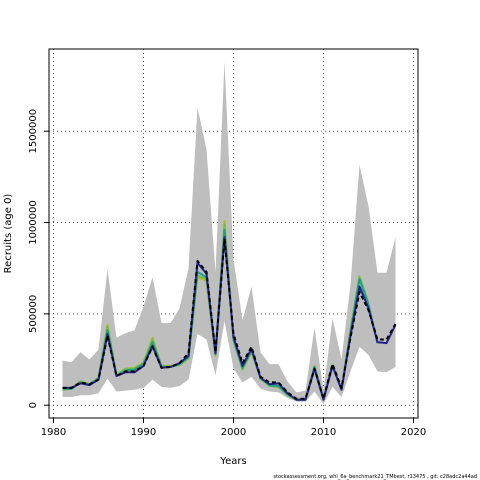  Describe the element at coordinates (38, 258) in the screenshot. I see `y-axis: 0 500000 1000000 1500000` at that location.